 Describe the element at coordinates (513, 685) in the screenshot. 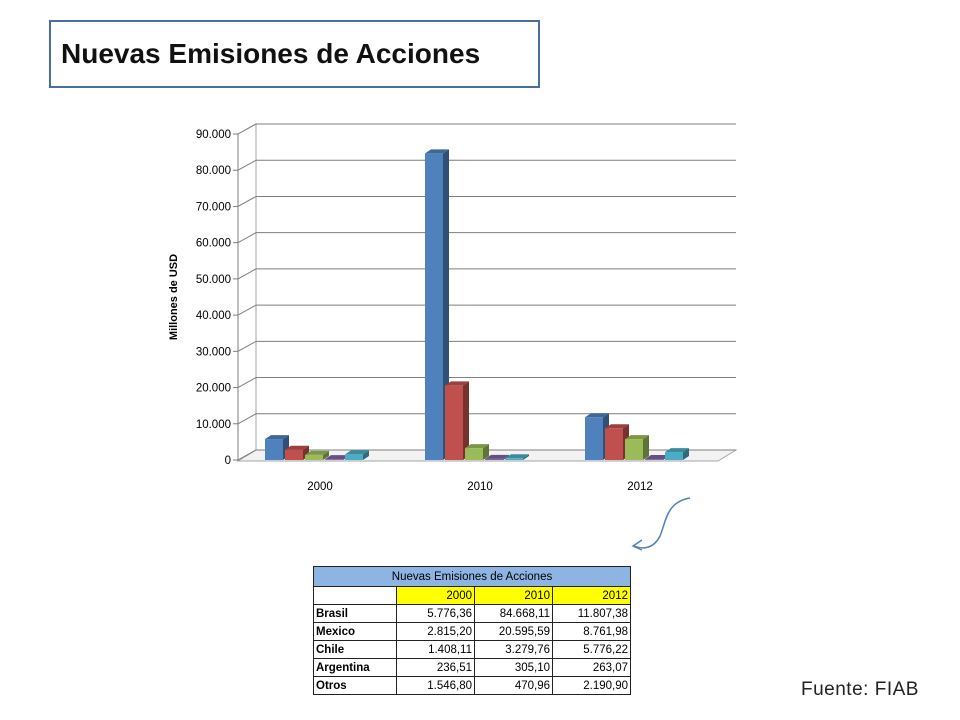

I see `table-cell: 470,96` at that location.